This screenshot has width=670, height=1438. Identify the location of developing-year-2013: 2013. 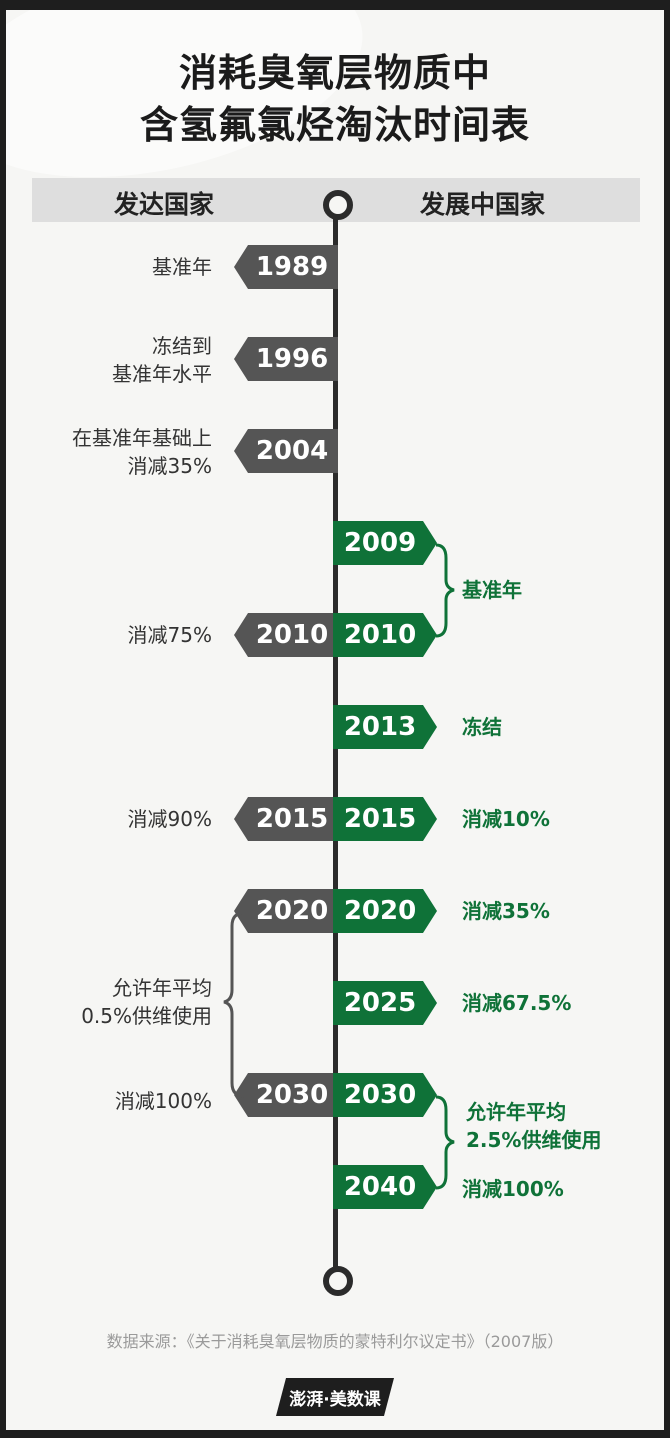
(385, 727).